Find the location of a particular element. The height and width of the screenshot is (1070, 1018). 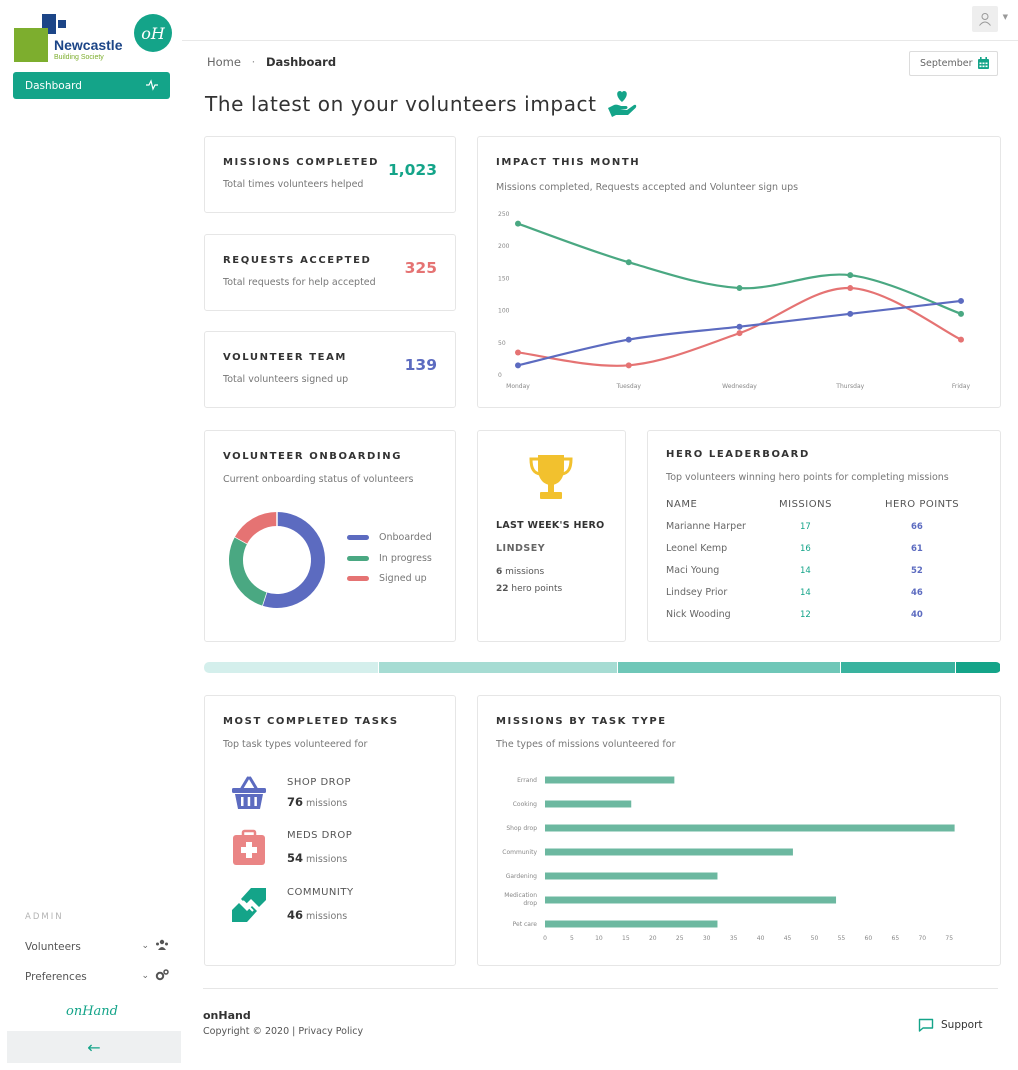

x-tick-label: Wednesday is located at coordinates (739, 386).